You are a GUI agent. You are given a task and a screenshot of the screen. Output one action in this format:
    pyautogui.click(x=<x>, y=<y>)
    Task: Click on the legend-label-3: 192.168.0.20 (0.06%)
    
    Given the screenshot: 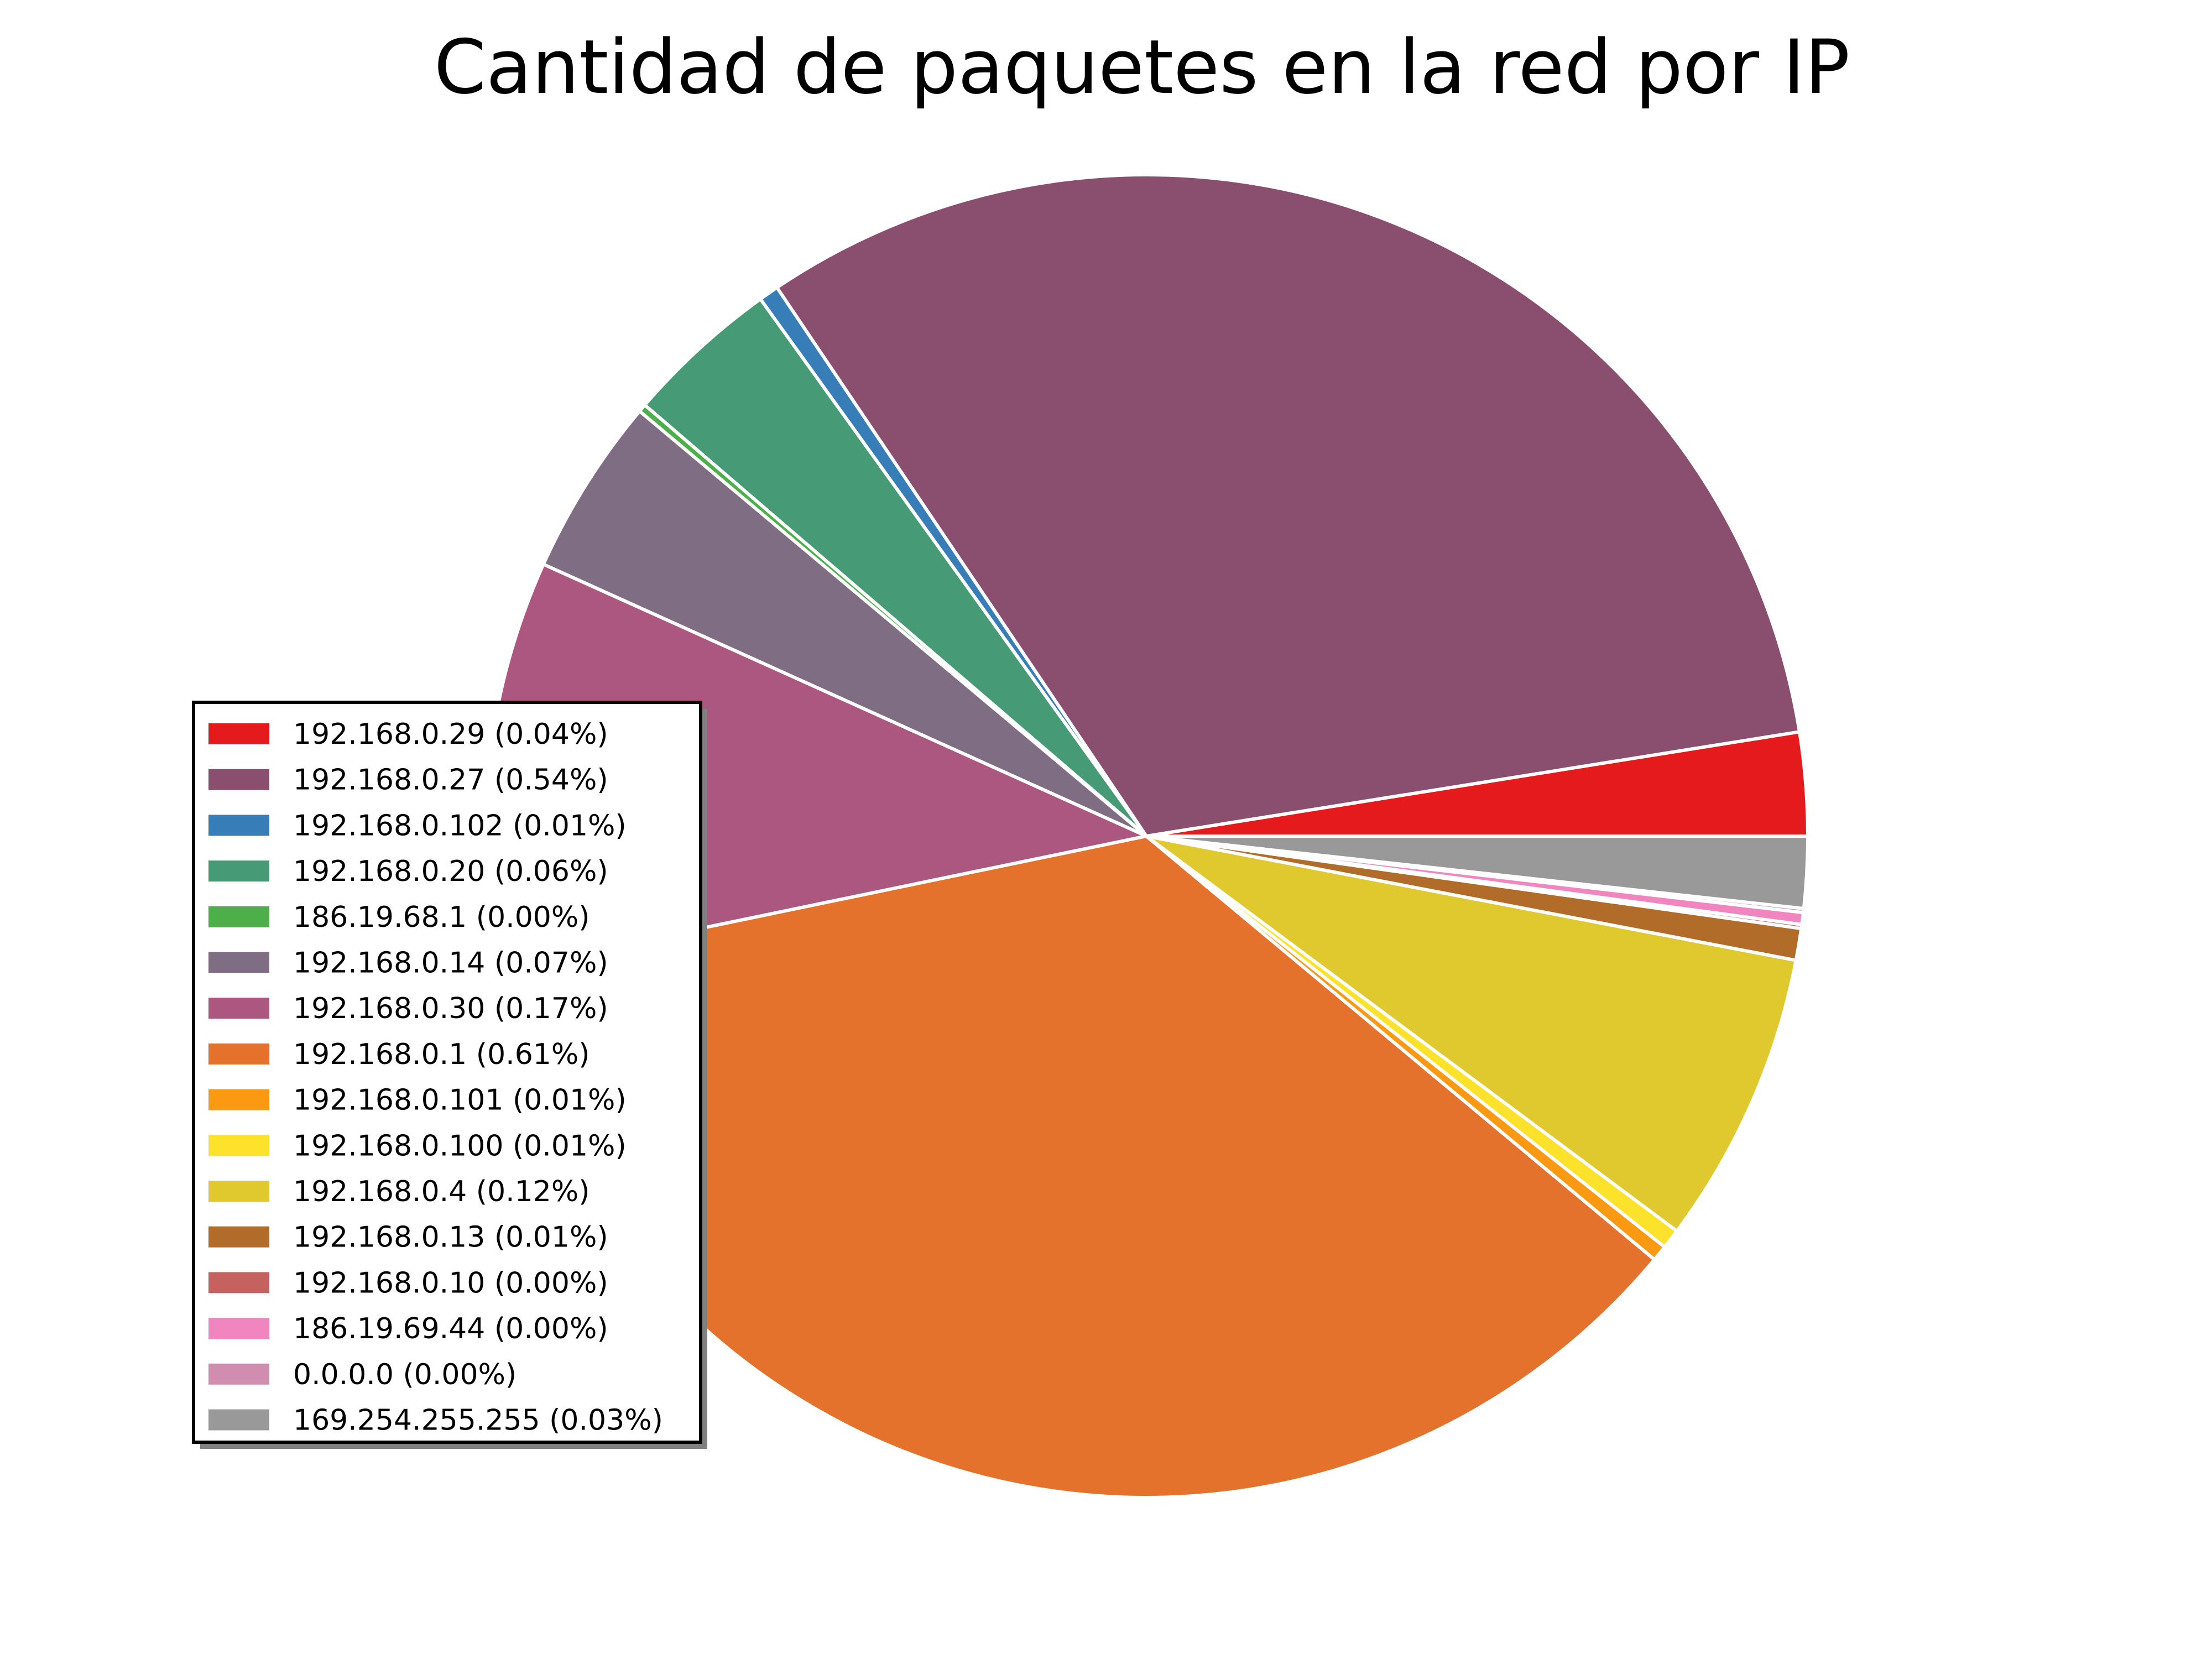 What is the action you would take?
    pyautogui.click(x=451, y=872)
    